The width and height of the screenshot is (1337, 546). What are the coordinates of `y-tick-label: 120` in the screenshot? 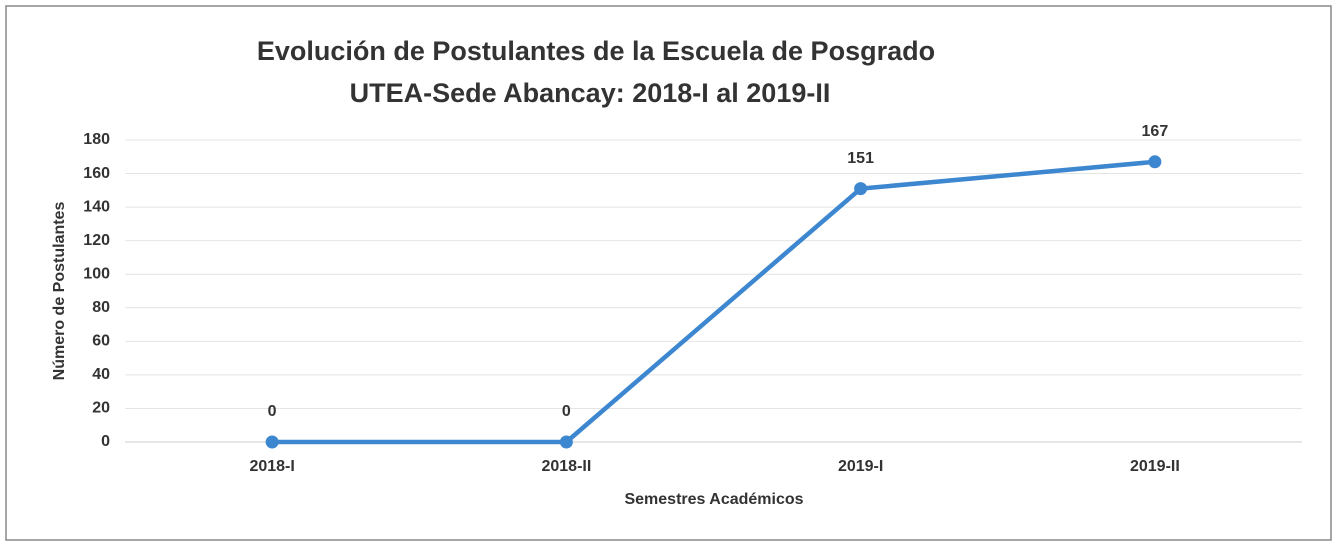 It's located at (96, 240).